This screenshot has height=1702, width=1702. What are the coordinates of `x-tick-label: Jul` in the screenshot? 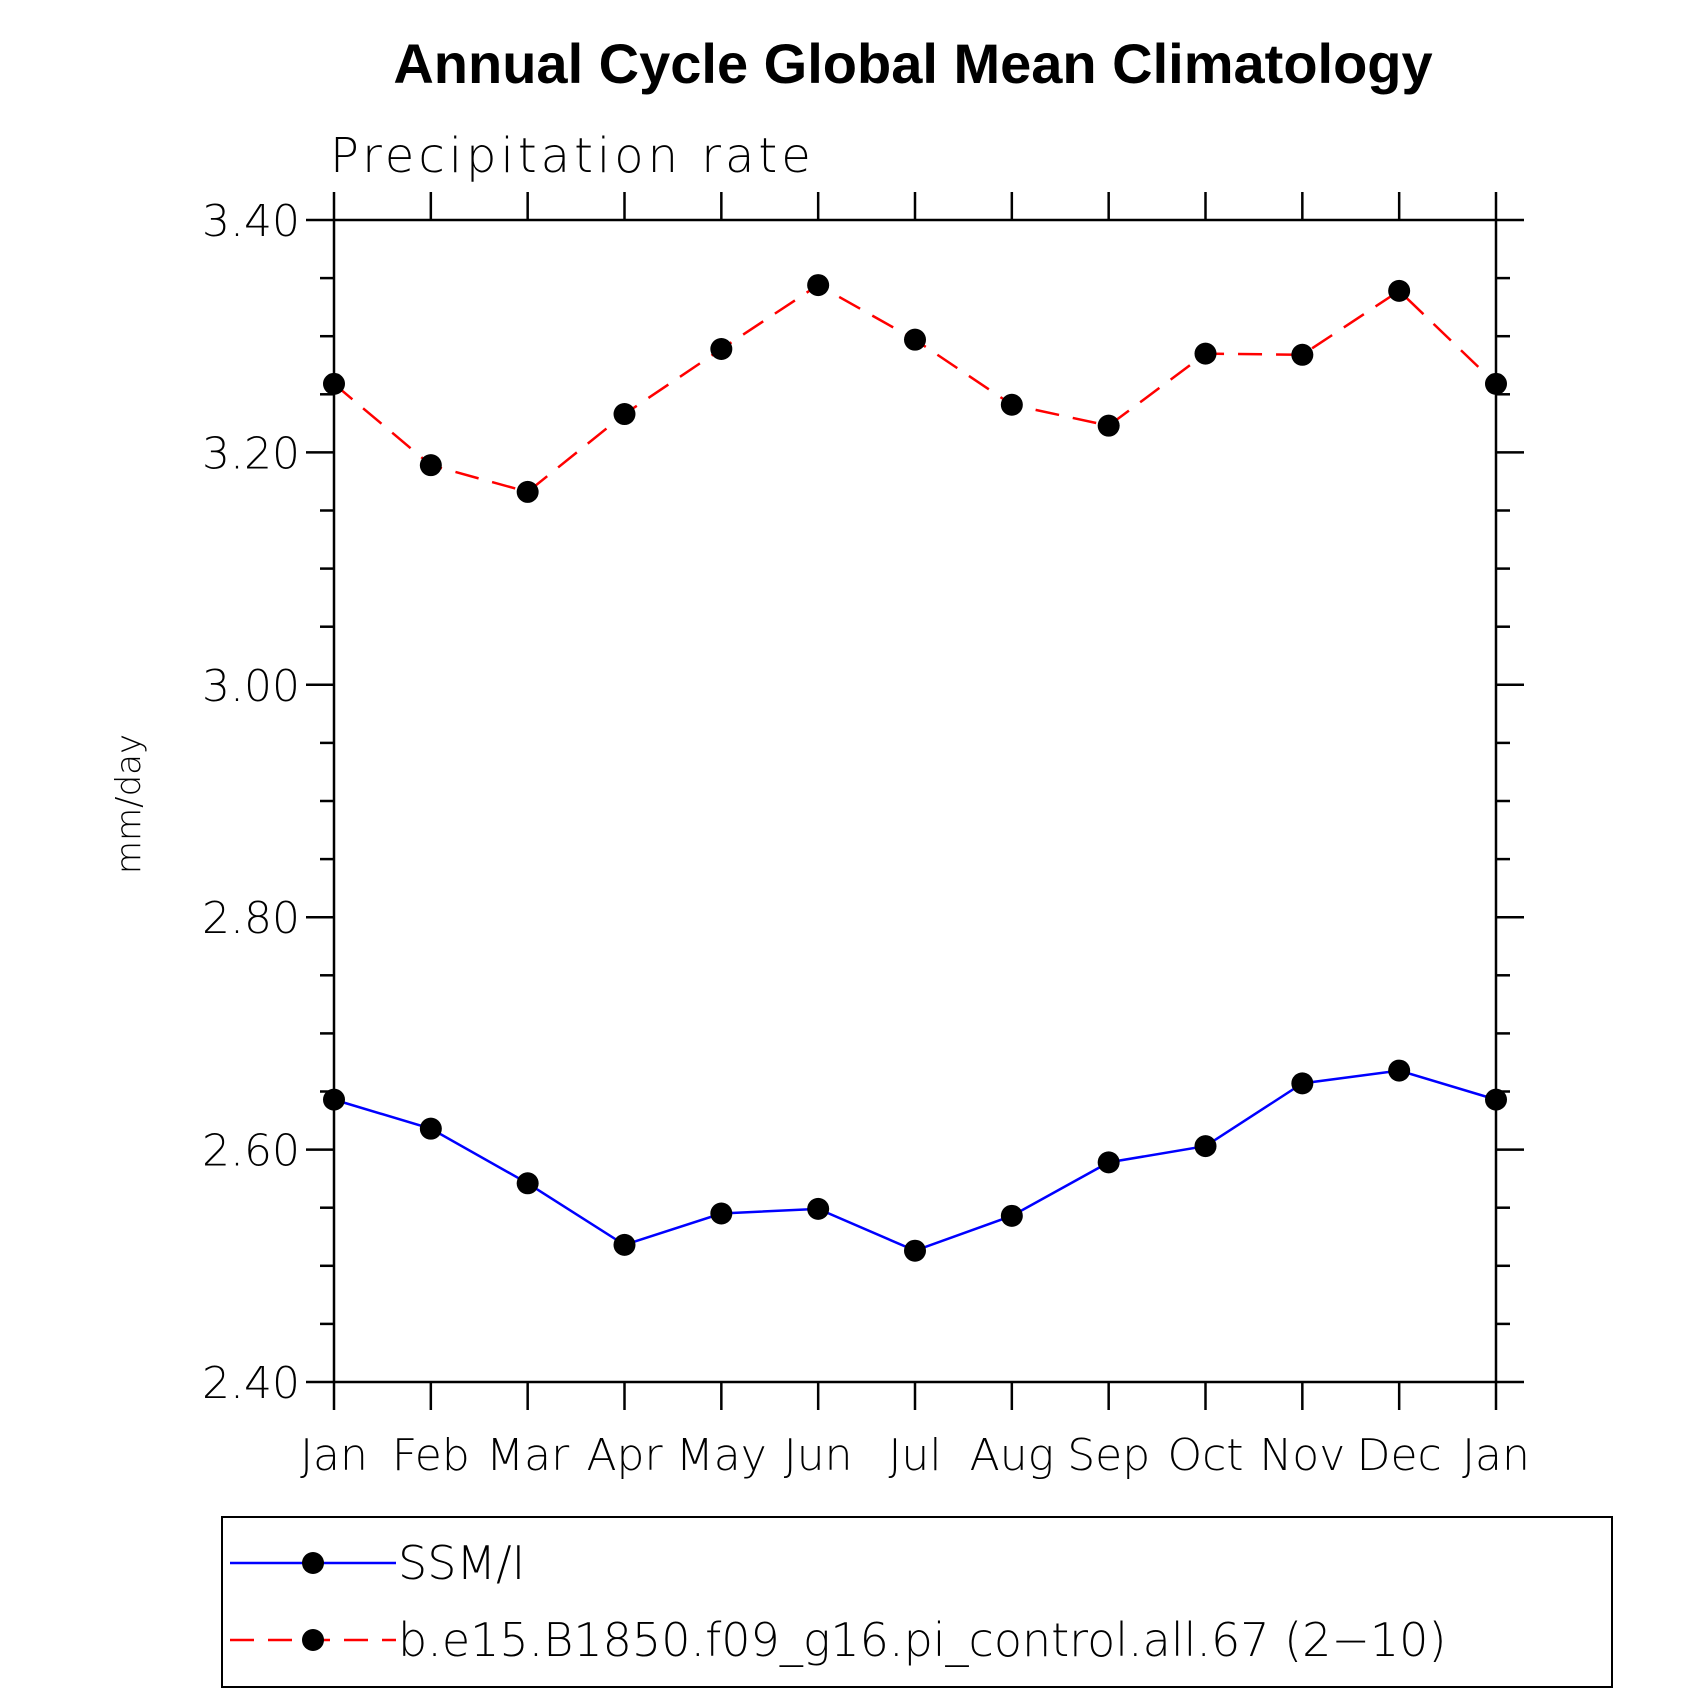 It's located at (914, 1455).